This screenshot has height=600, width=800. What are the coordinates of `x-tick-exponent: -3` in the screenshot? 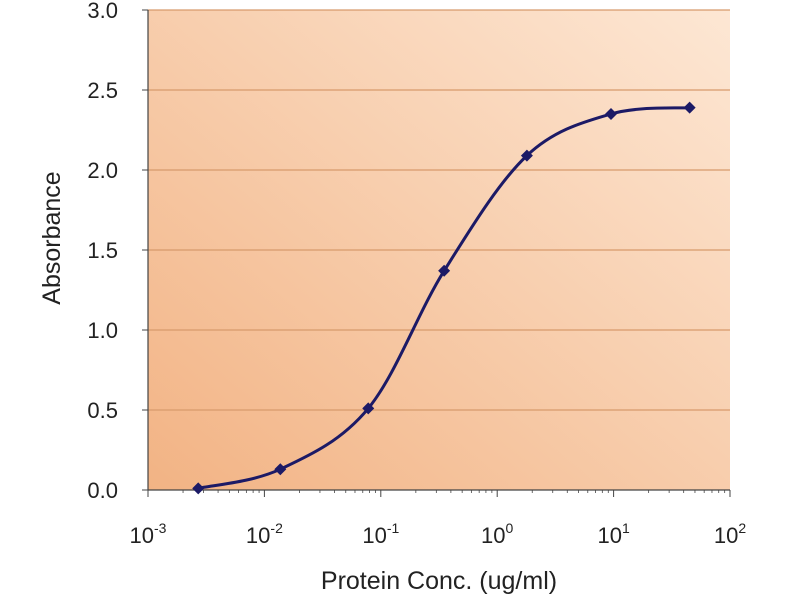 It's located at (160, 528).